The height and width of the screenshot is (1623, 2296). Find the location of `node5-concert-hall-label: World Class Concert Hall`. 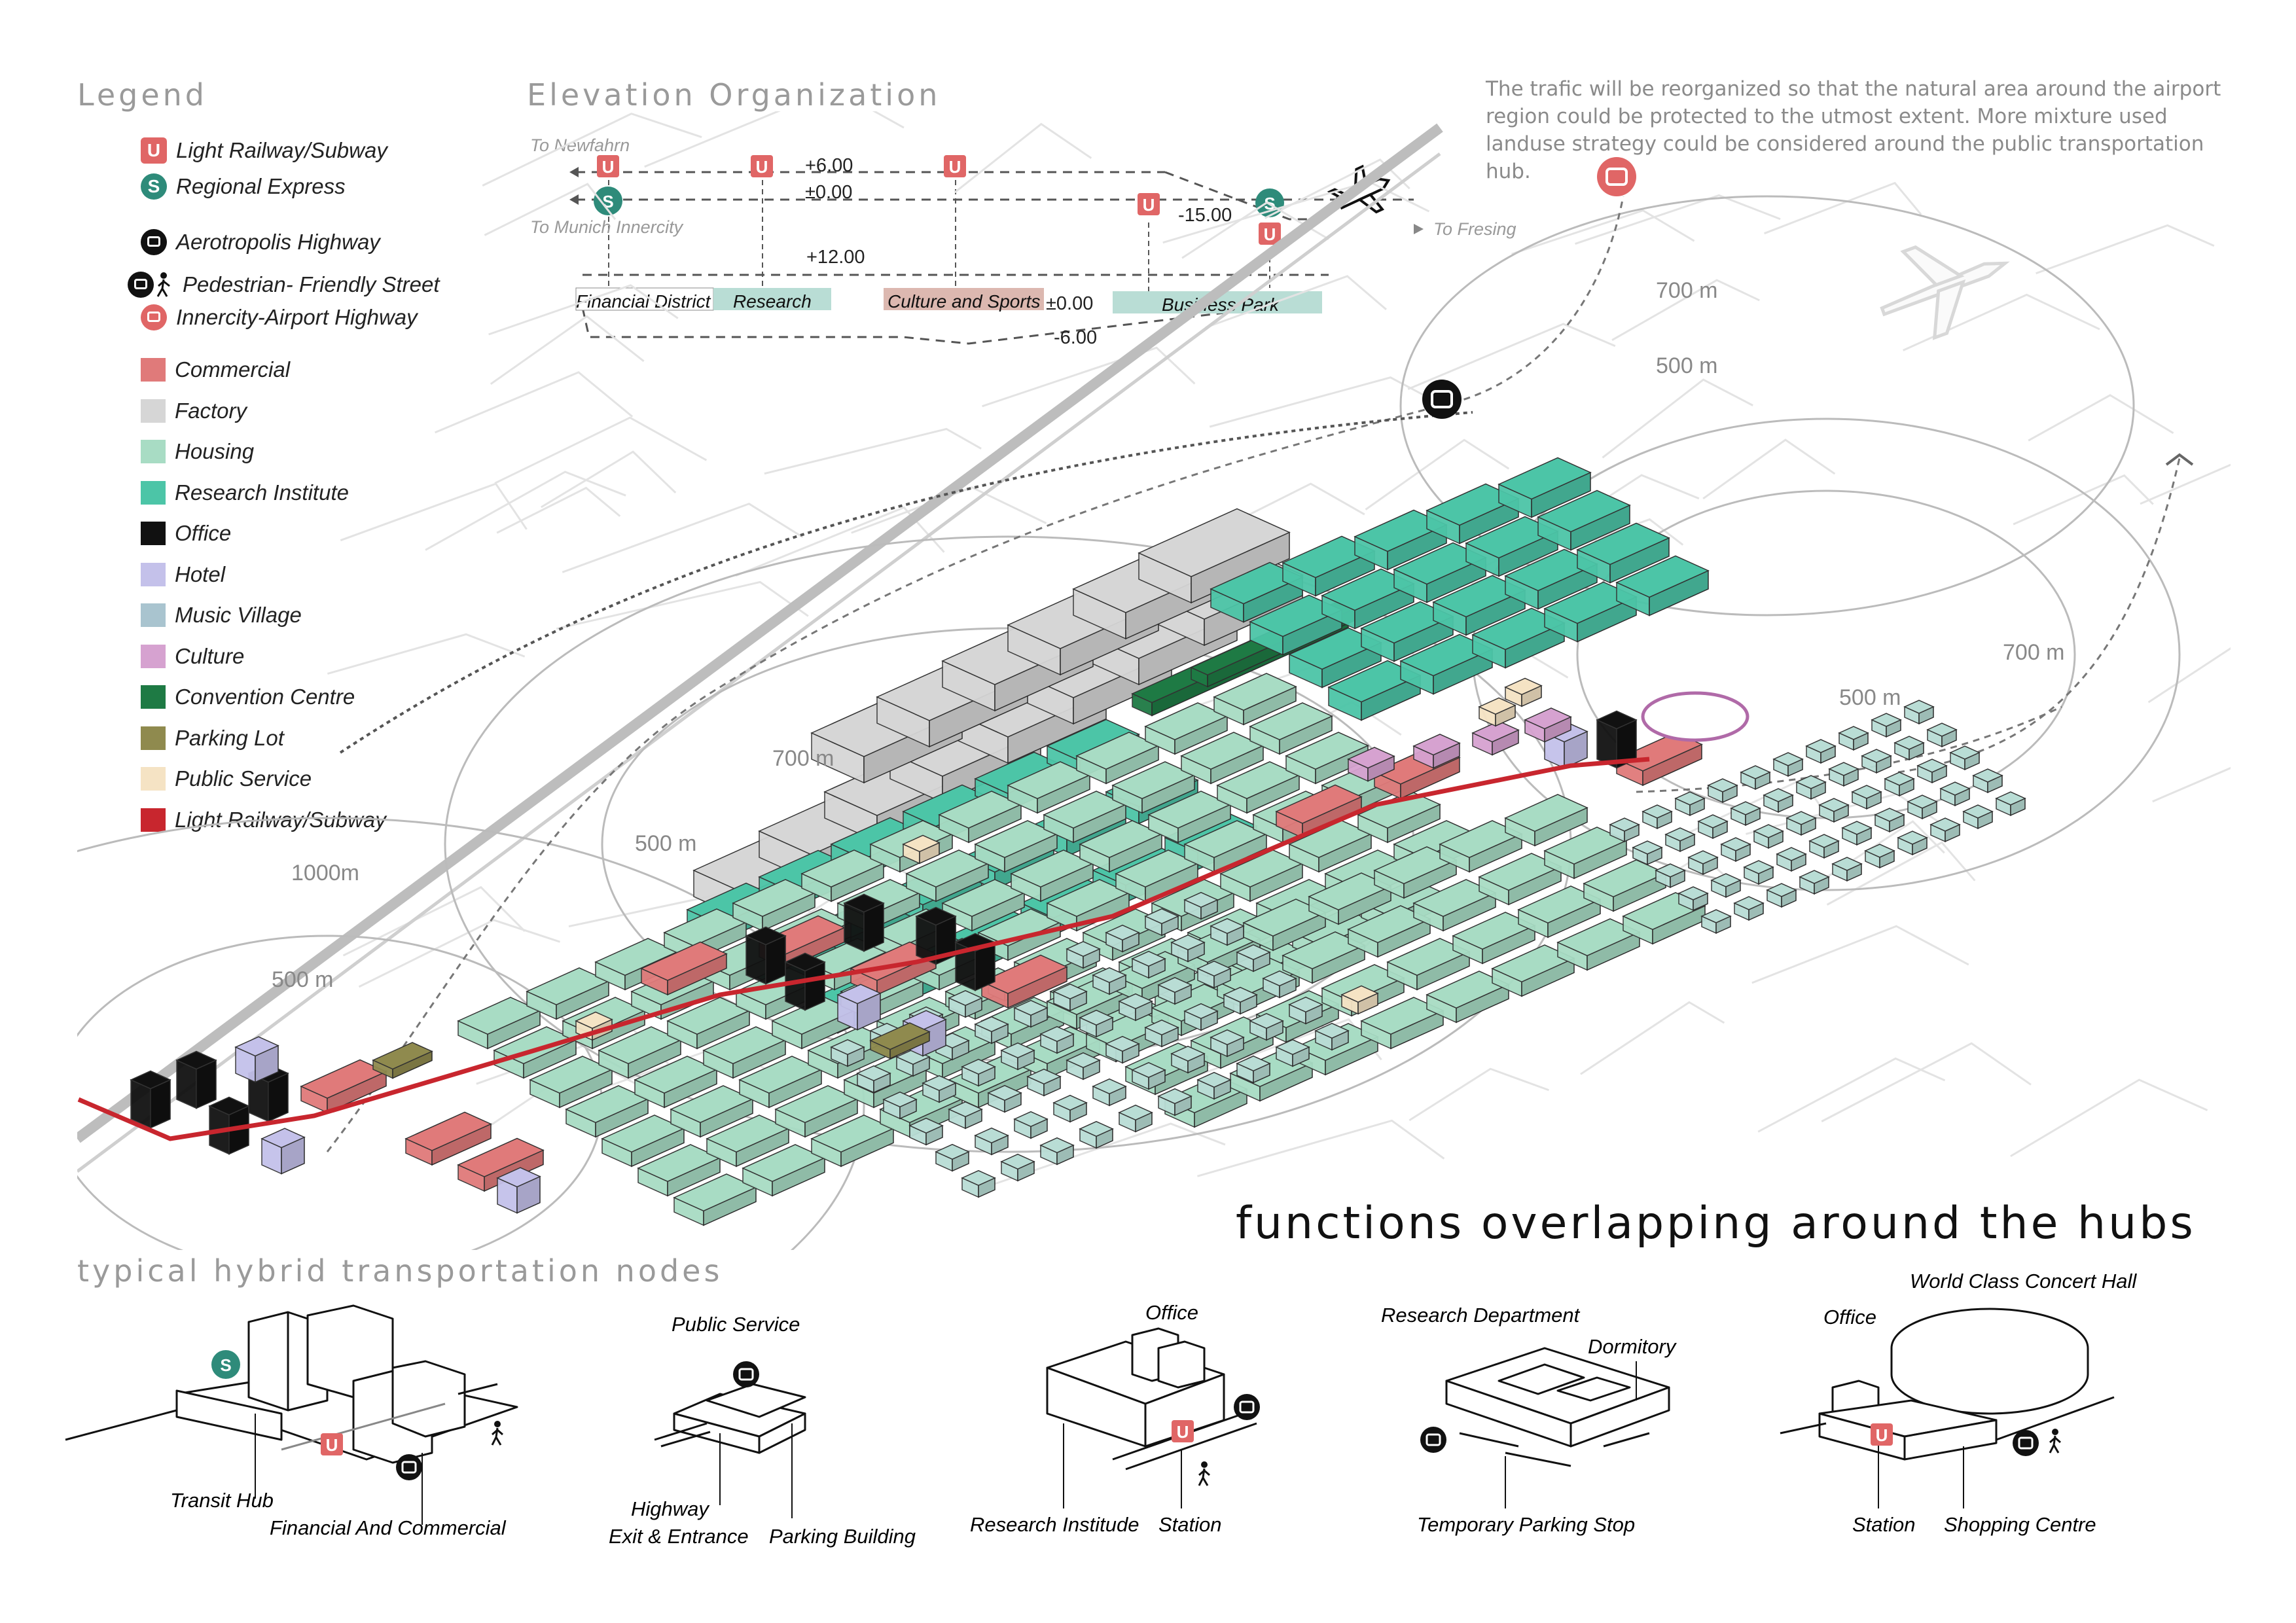

node5-concert-hall-label: World Class Concert Hall is located at coordinates (2023, 1281).